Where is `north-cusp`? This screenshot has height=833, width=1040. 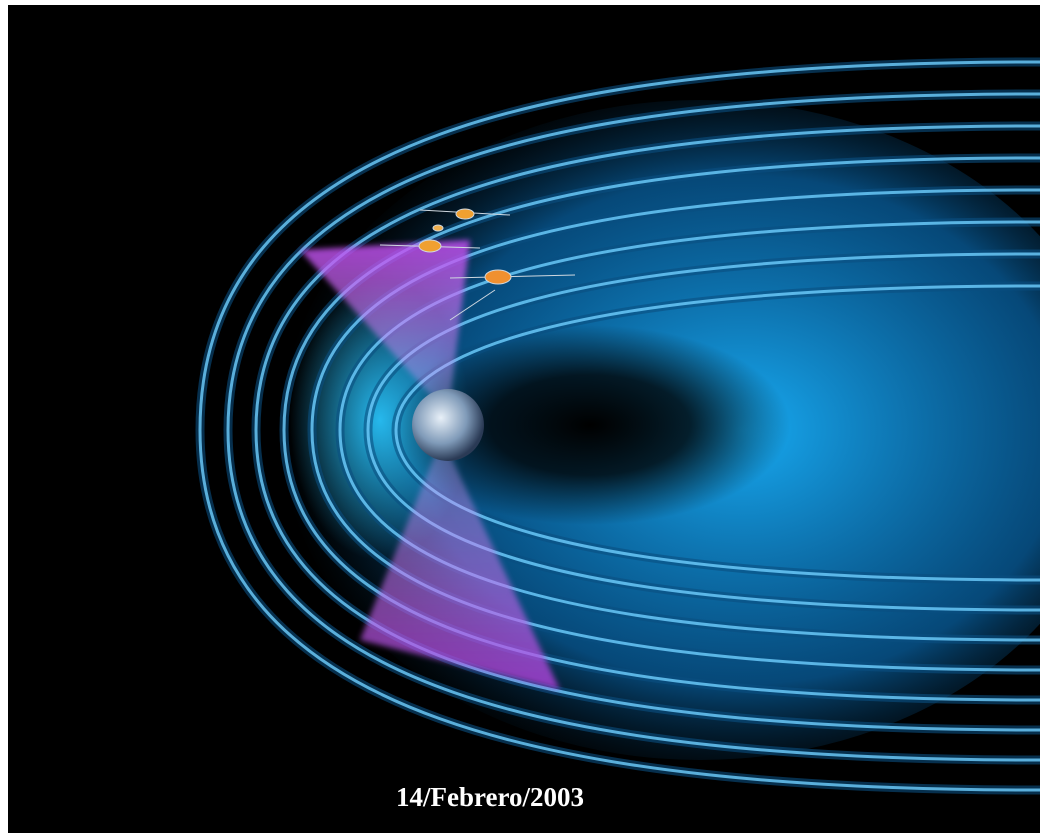 north-cusp is located at coordinates (385, 320).